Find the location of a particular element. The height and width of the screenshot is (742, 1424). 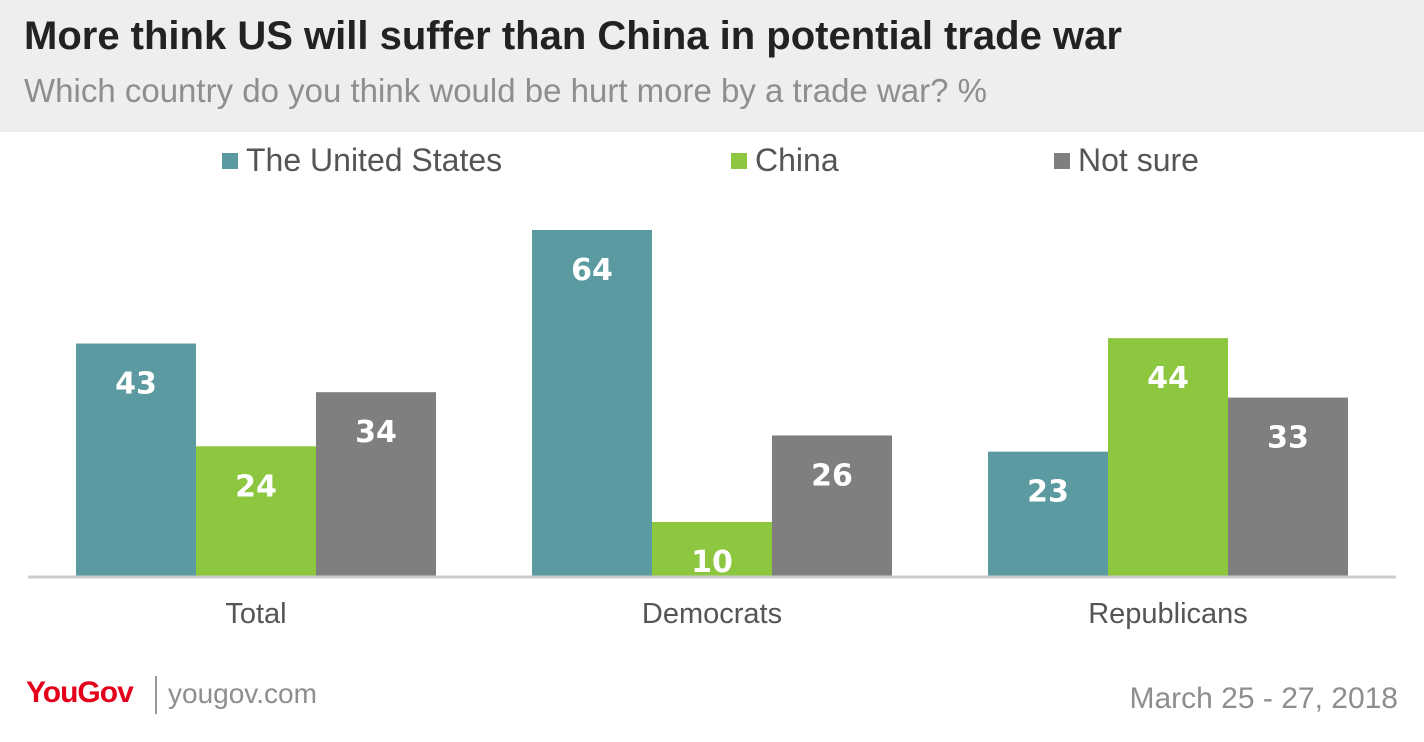

legend-swatch-not-sure is located at coordinates (1062, 160).